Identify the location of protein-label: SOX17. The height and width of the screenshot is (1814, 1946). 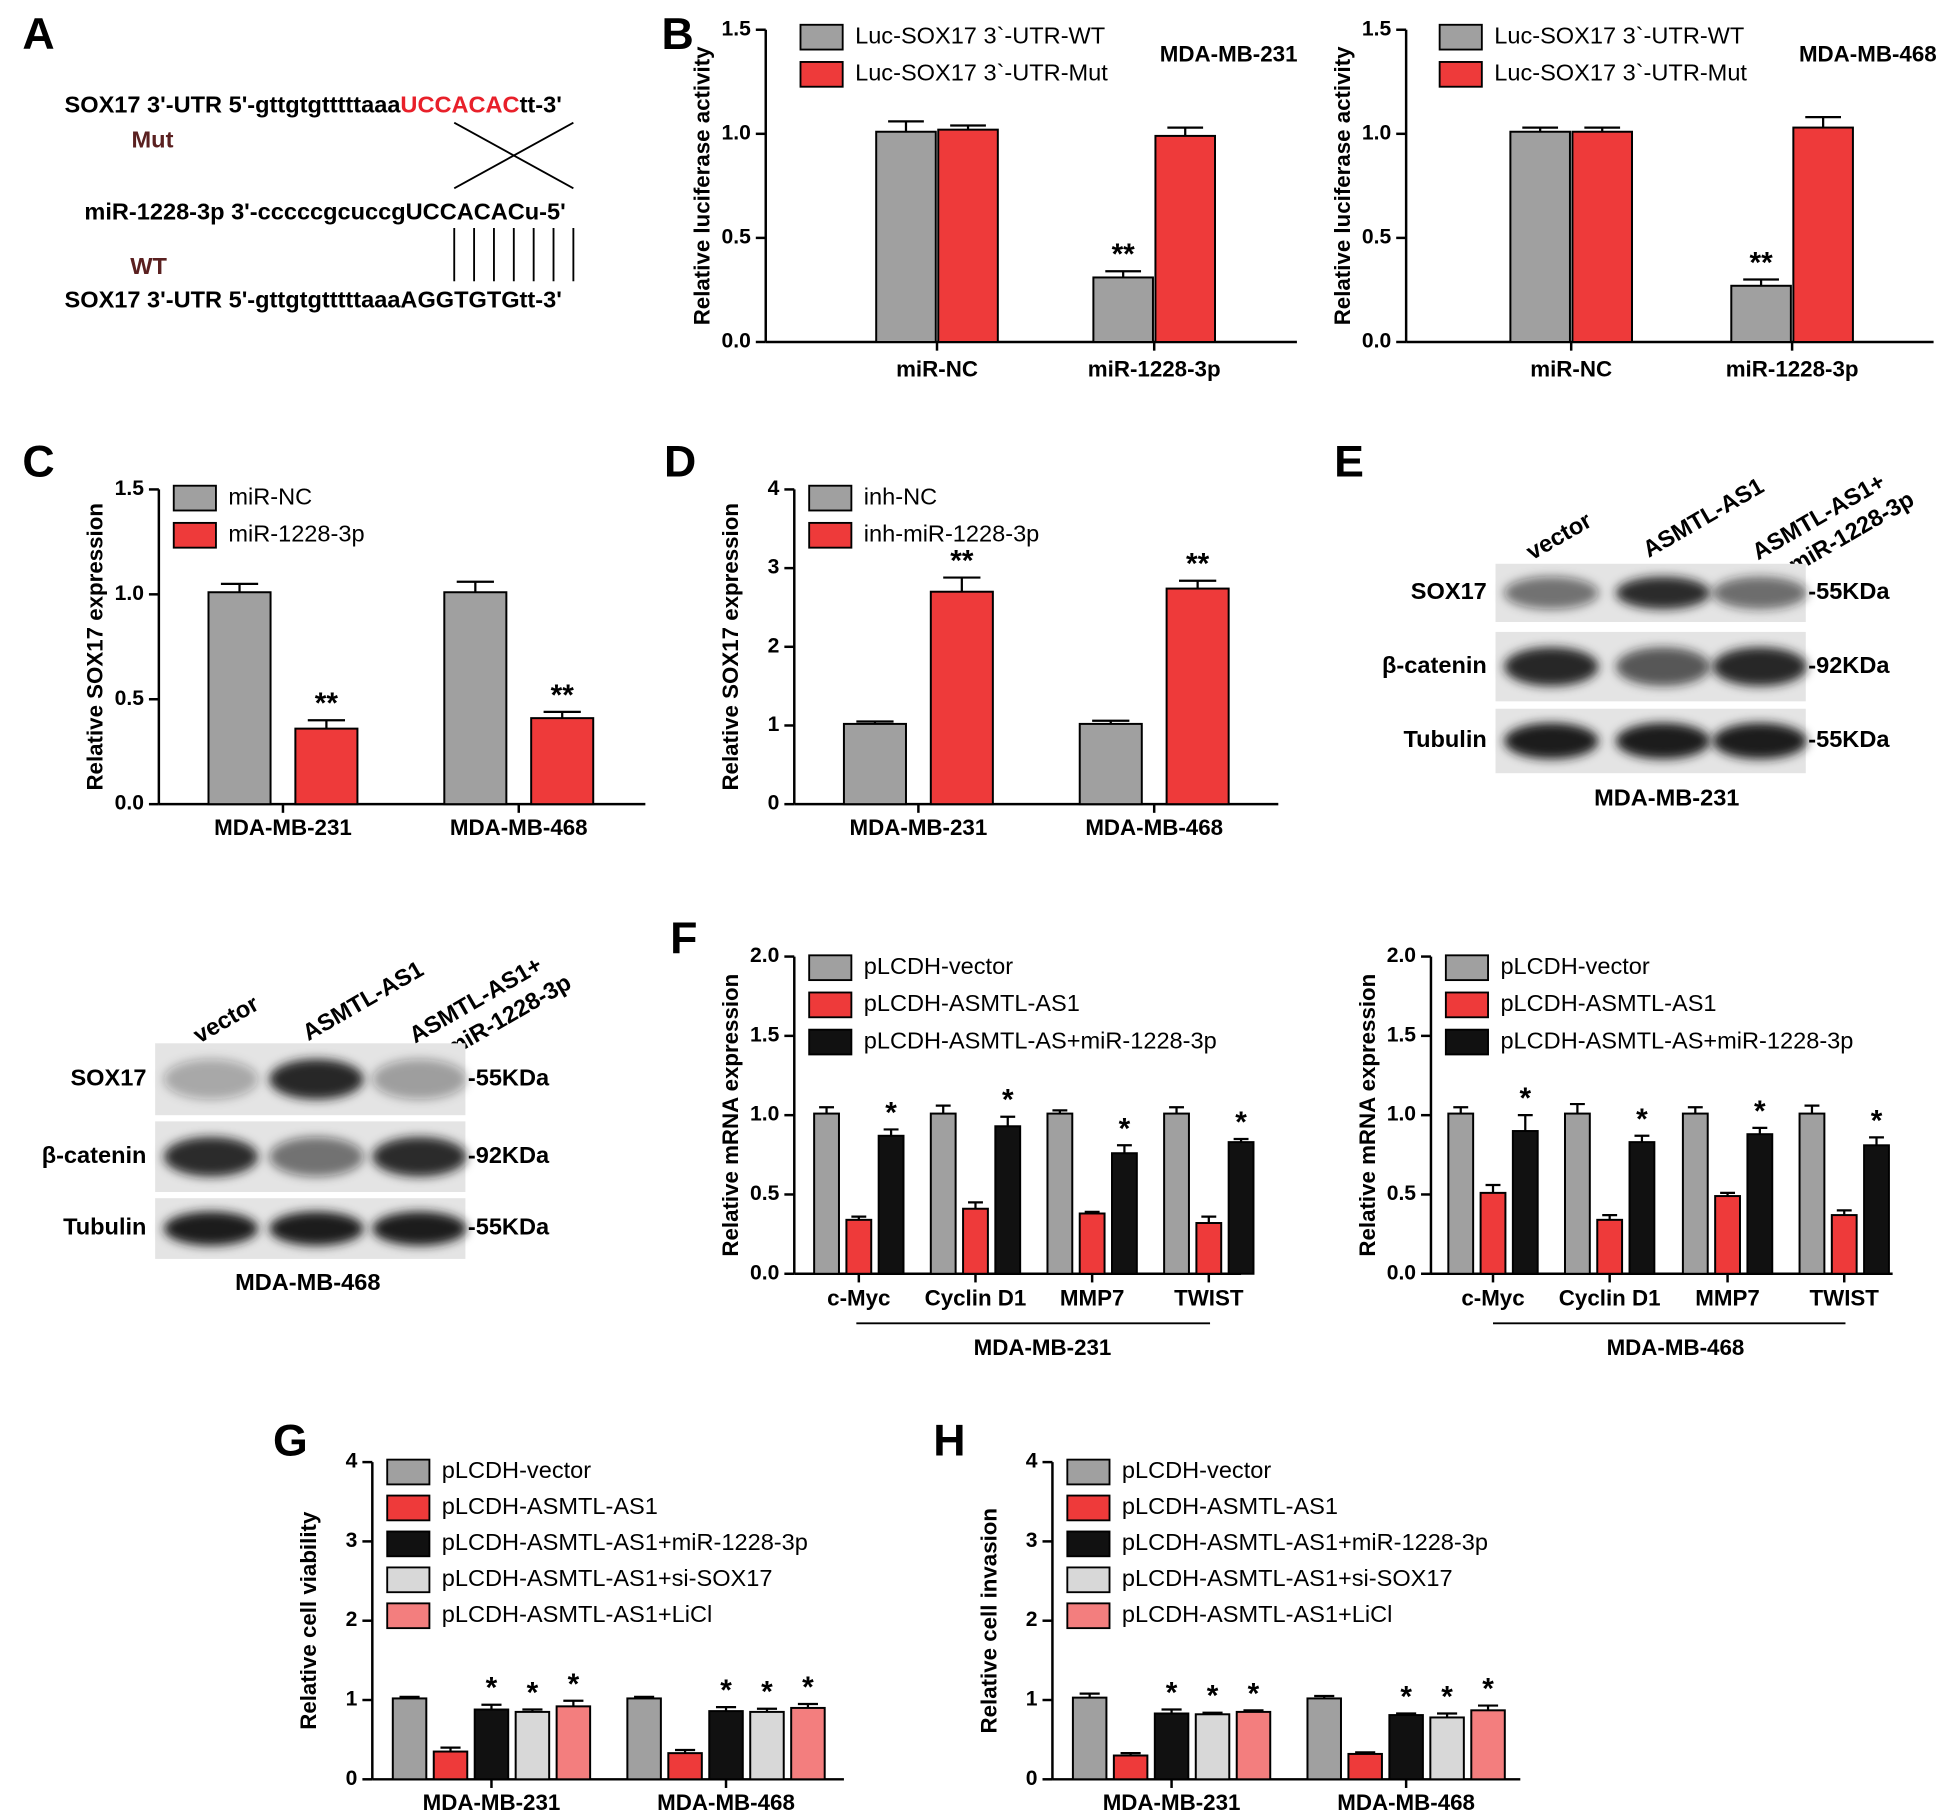
(108, 1077).